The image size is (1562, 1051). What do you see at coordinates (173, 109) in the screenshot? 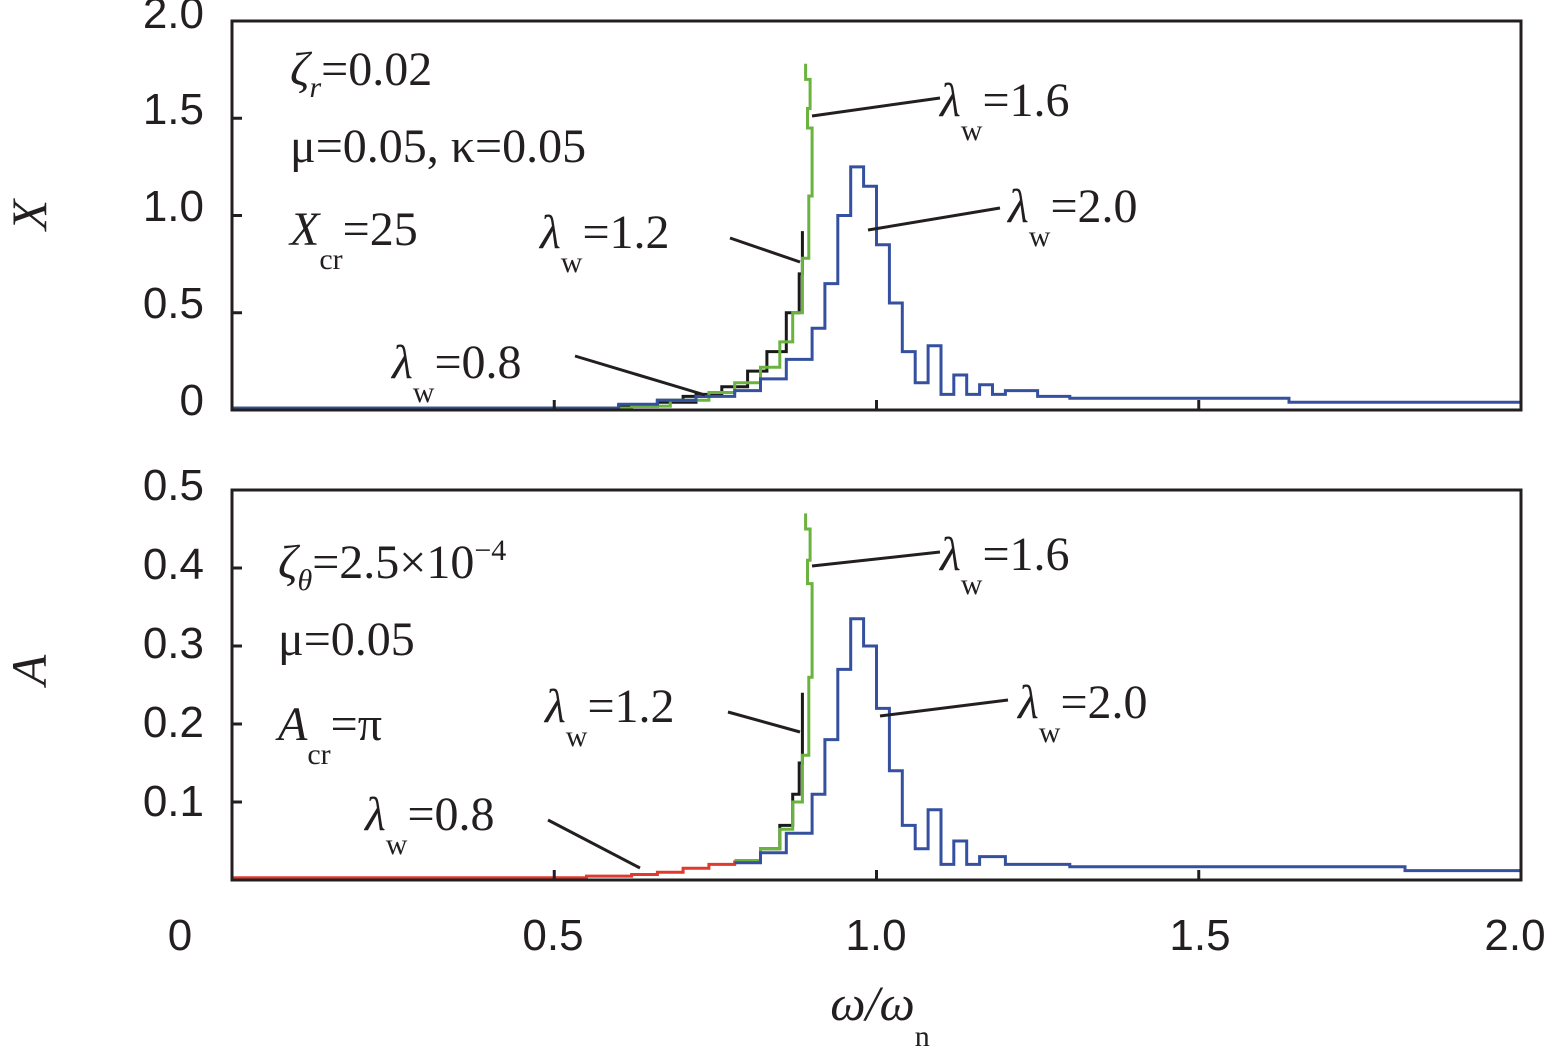
I see `top-ytick: 1.5` at bounding box center [173, 109].